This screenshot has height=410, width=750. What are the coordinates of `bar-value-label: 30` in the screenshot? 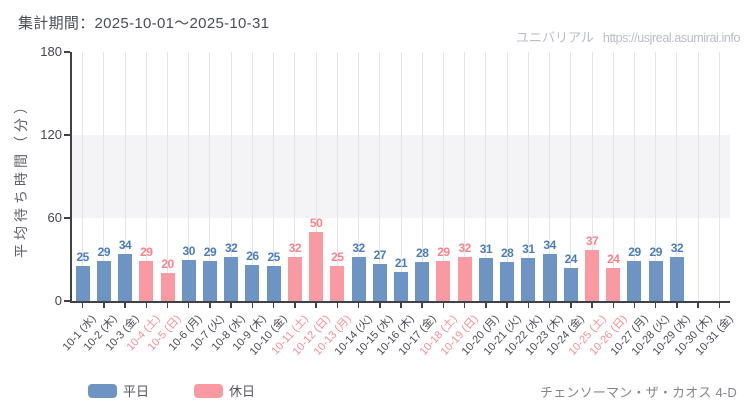 It's located at (189, 250).